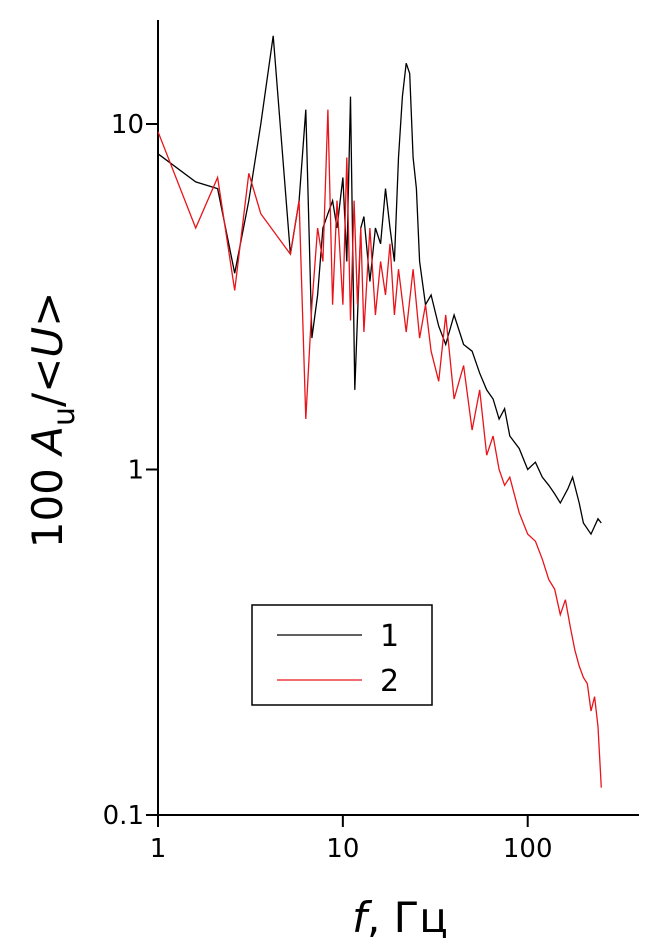  I want to click on y-axis-label: 100 Au/<U>, so click(52, 420).